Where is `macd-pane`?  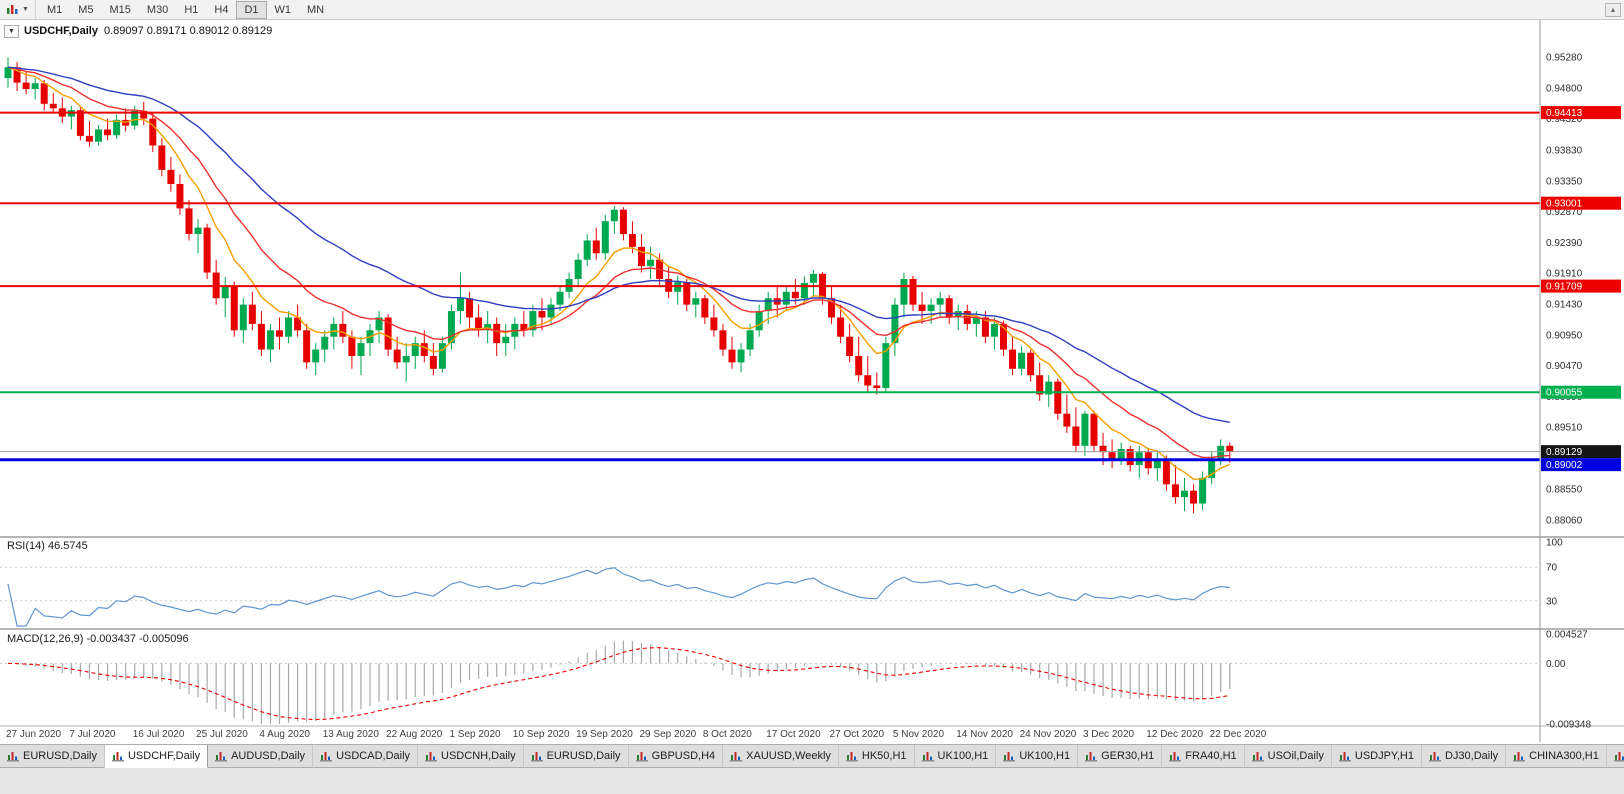
macd-pane is located at coordinates (770, 678).